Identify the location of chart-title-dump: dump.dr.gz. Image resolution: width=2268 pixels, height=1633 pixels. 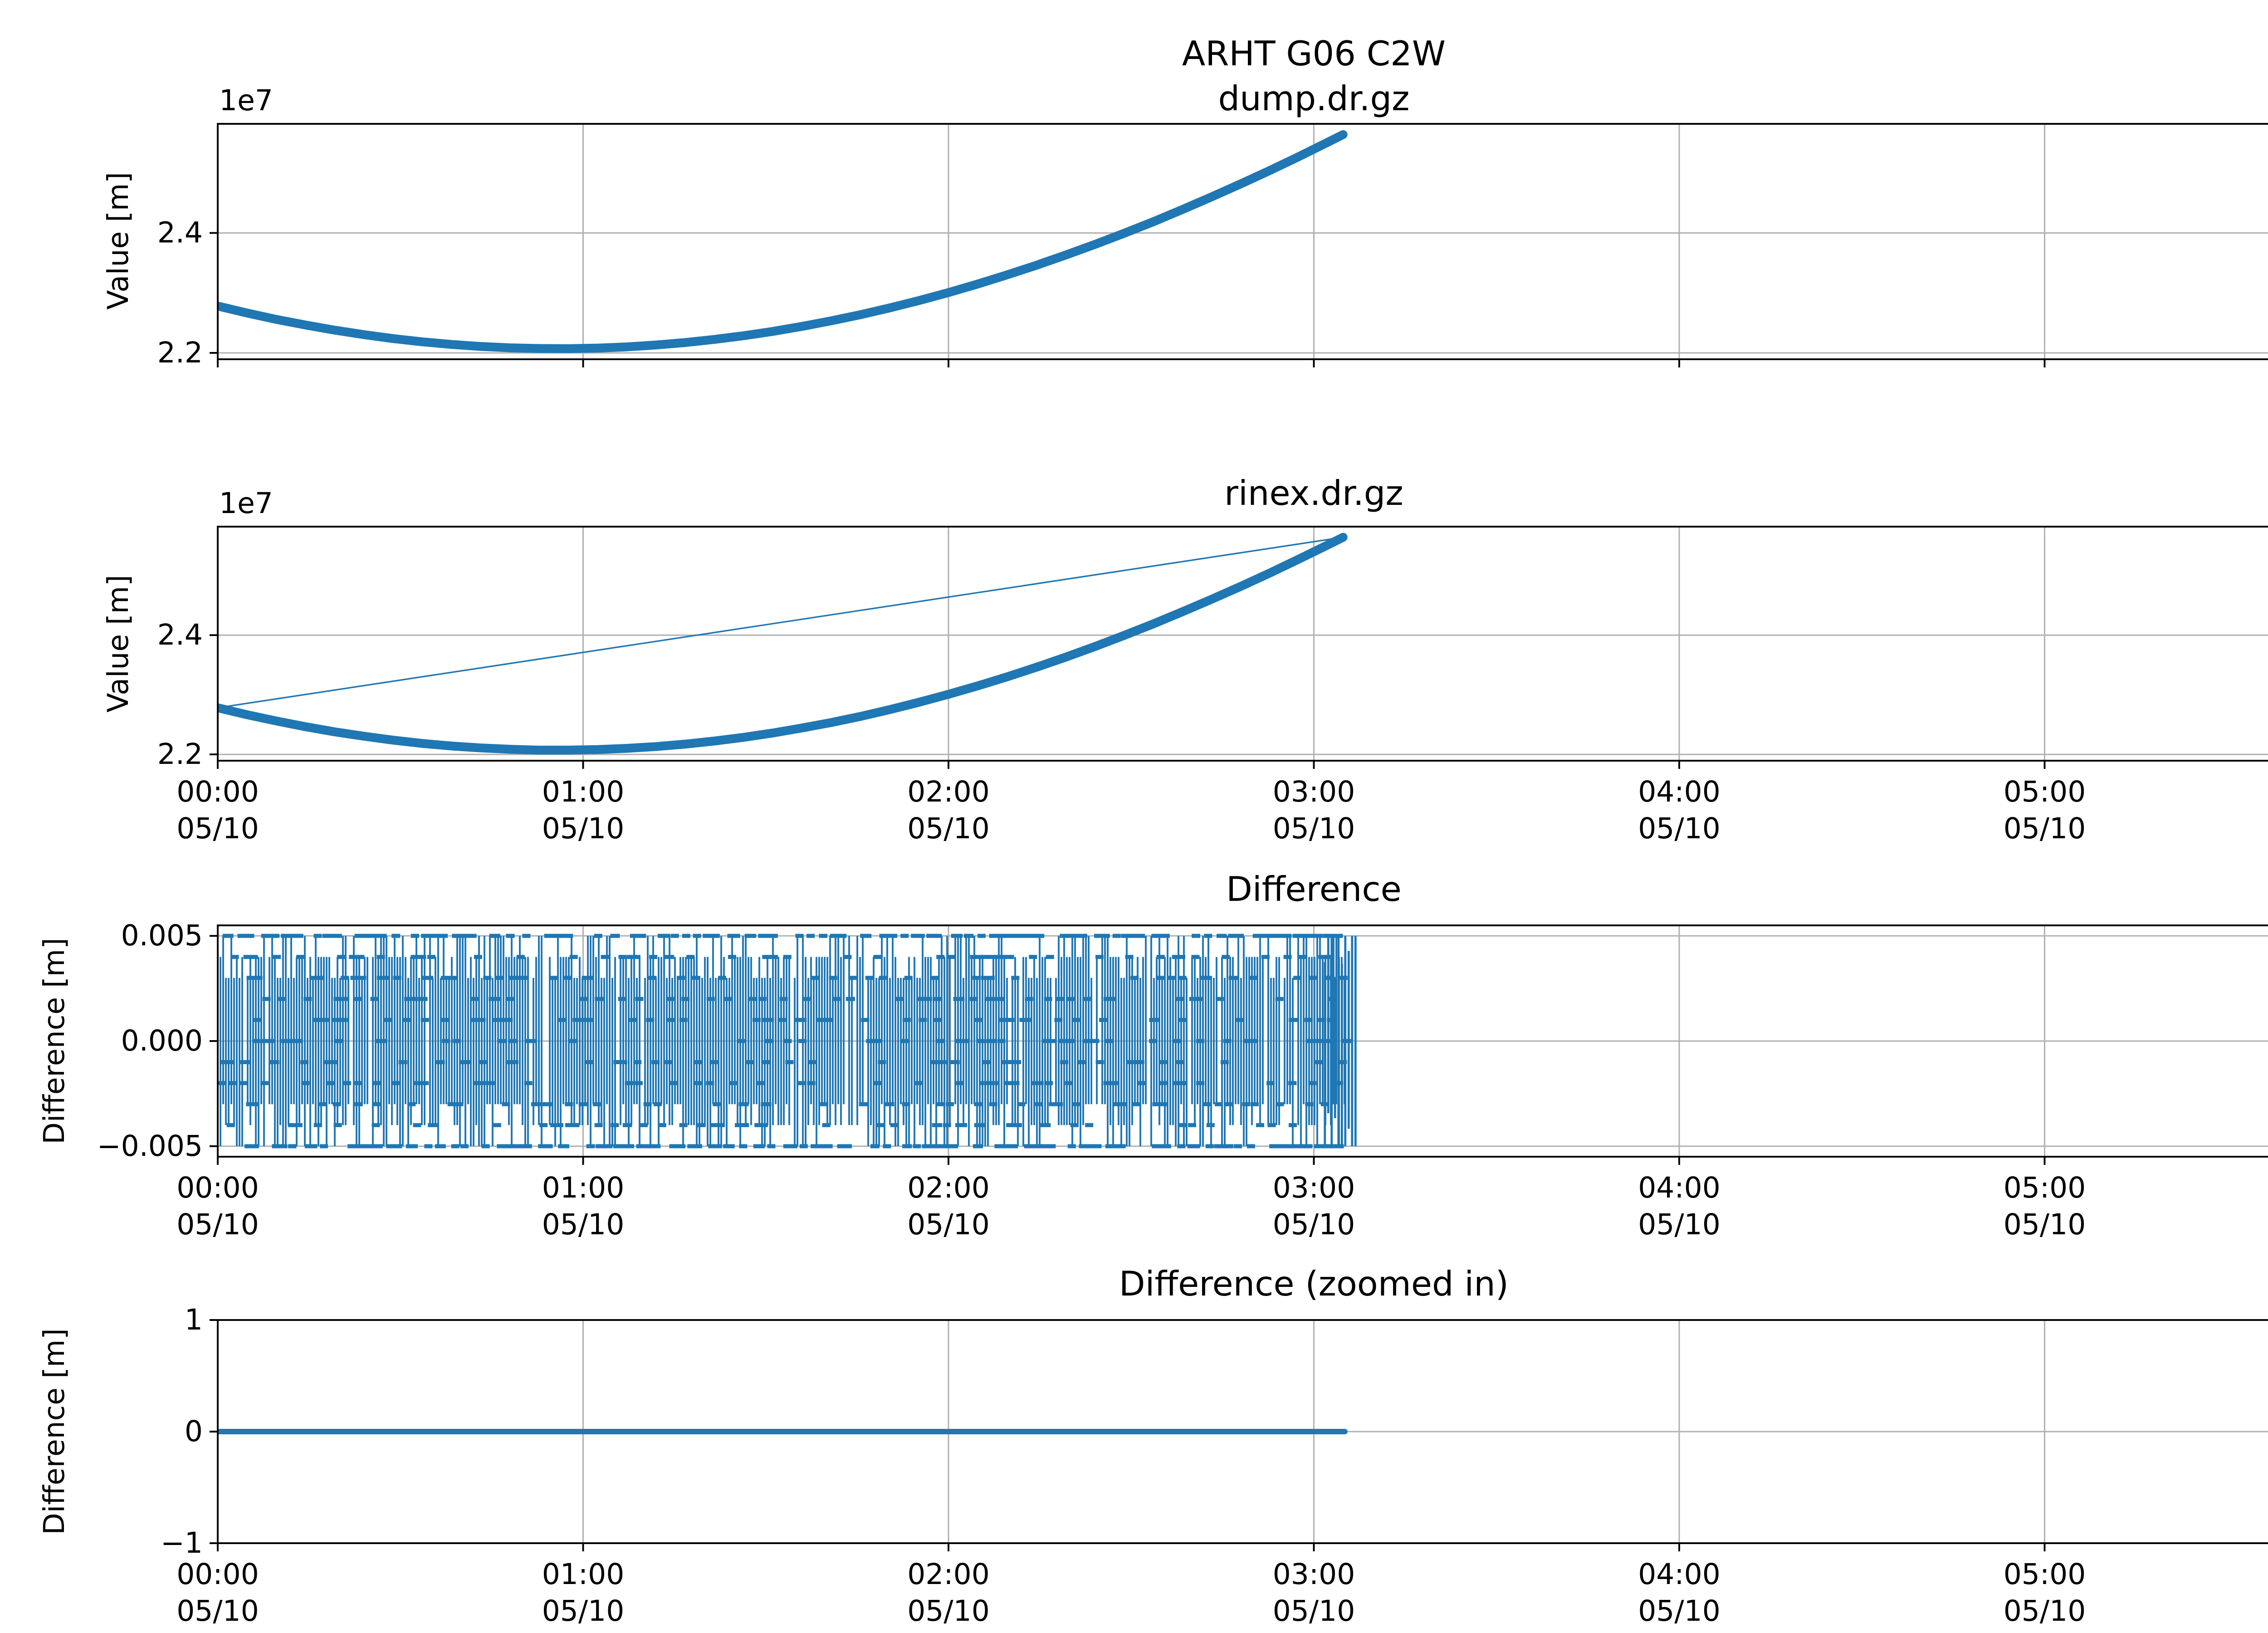
(1314, 98).